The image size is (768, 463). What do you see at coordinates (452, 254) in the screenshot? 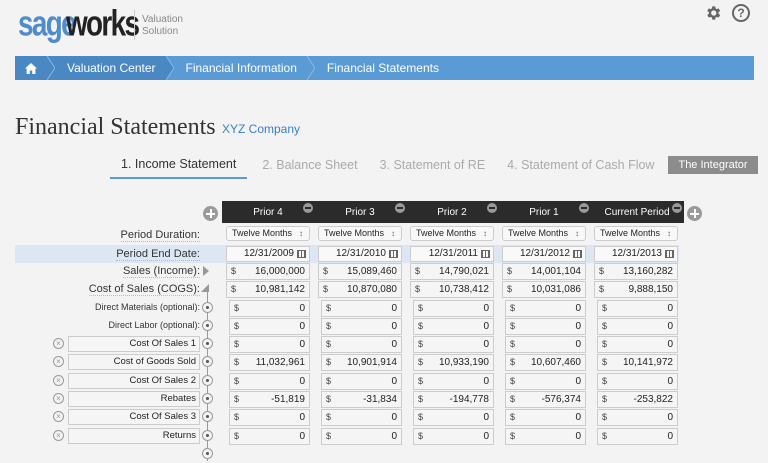
I see `period-end-date-input: 12/31/2011` at bounding box center [452, 254].